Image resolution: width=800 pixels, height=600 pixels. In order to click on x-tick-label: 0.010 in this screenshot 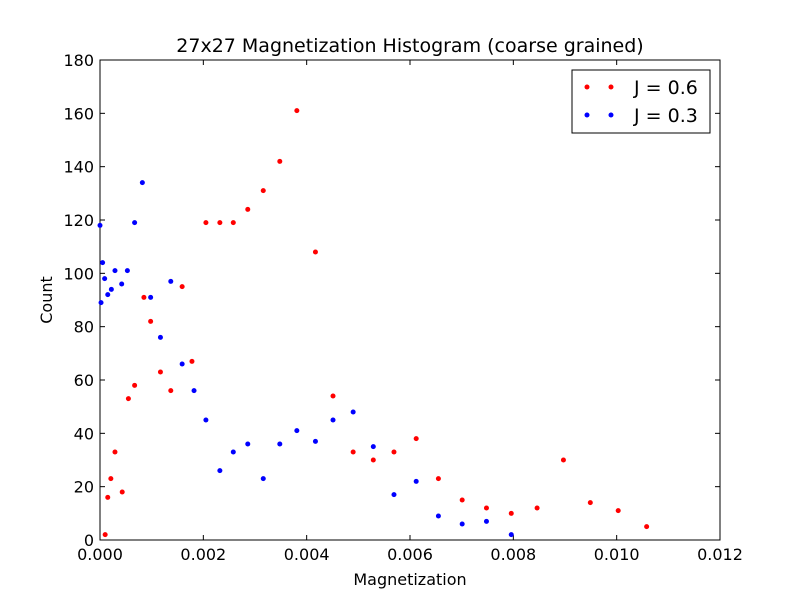, I will do `click(617, 554)`.